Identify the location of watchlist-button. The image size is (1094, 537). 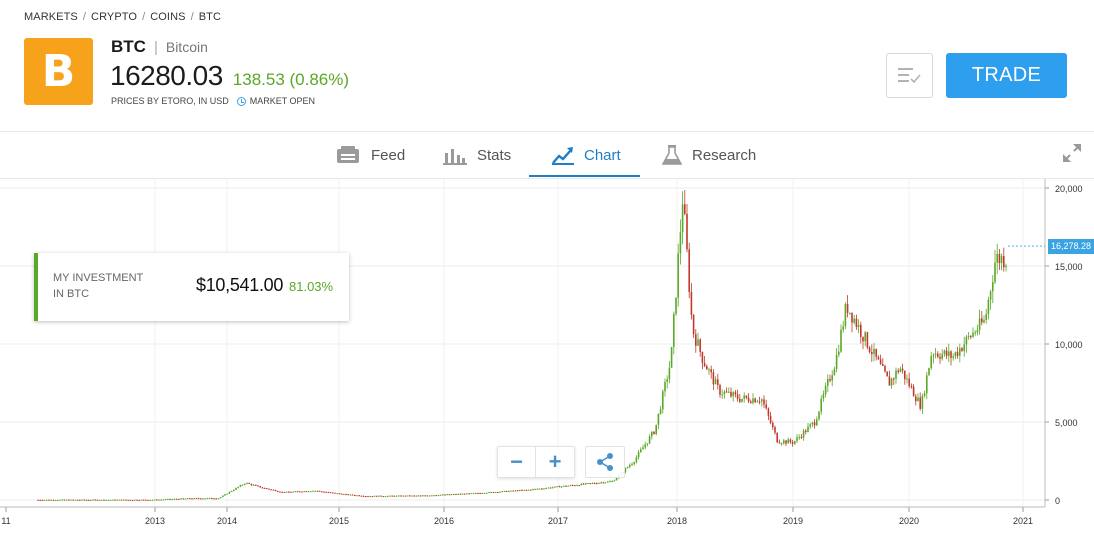
(909, 75).